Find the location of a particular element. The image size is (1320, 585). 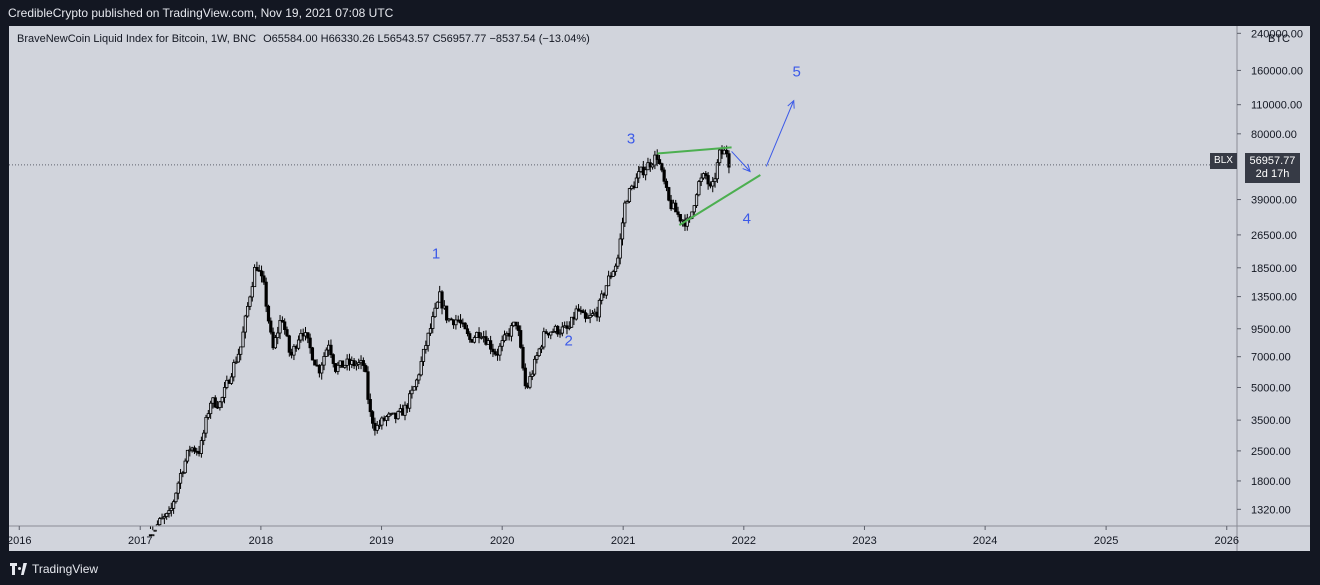

price-tick-label: 1320.00 is located at coordinates (1271, 510).